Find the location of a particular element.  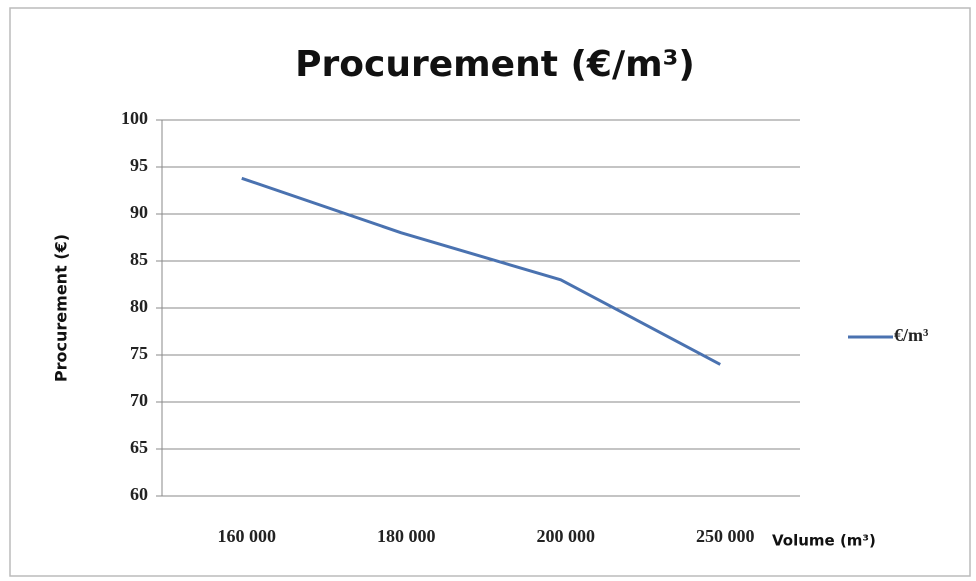

x-tick-label: 160 000 is located at coordinates (247, 536).